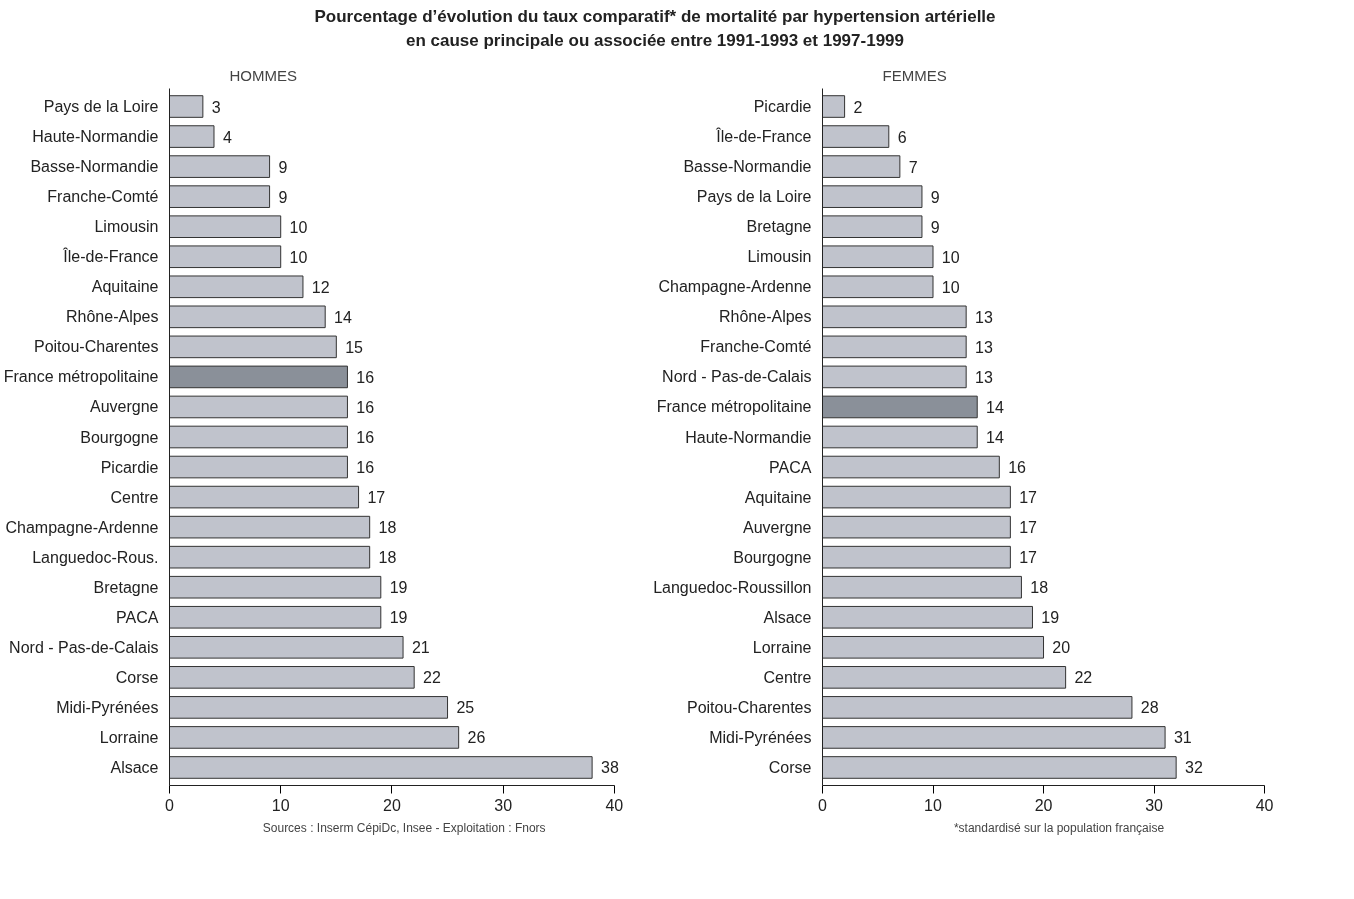  I want to click on data-label: 10, so click(298, 227).